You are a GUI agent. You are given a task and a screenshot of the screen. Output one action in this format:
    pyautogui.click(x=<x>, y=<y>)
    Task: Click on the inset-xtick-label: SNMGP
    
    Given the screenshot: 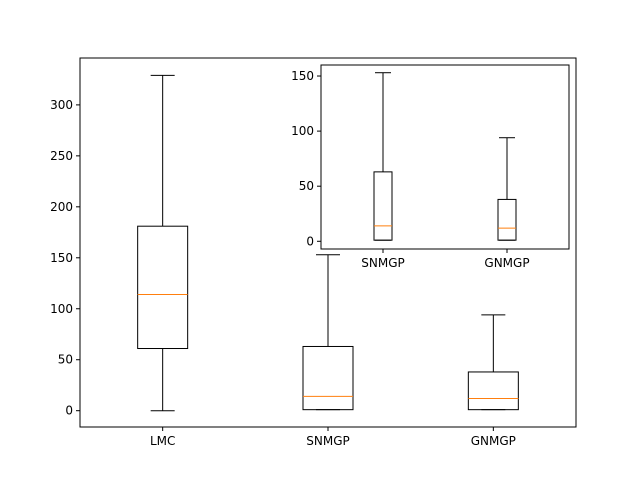 What is the action you would take?
    pyautogui.click(x=382, y=263)
    